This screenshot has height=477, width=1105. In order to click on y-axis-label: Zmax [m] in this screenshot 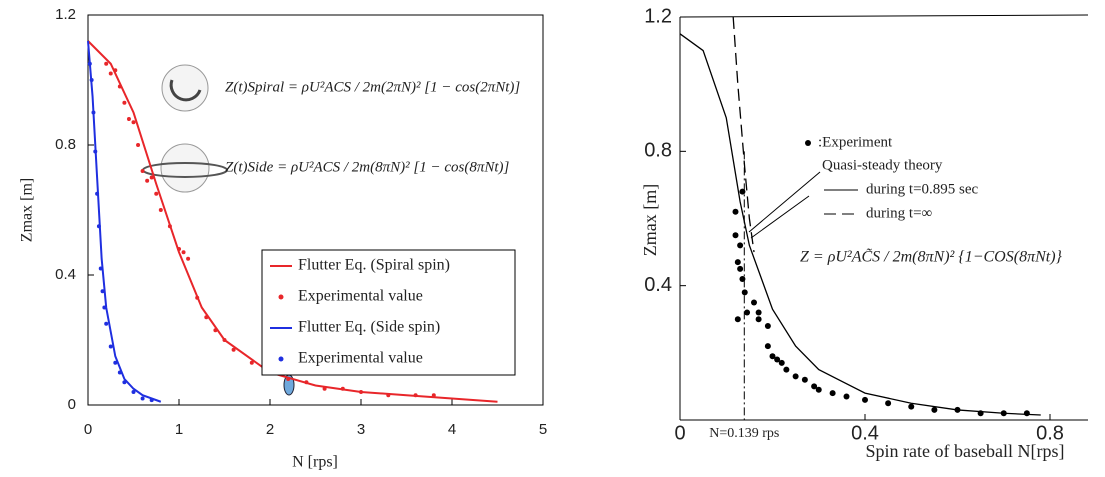, I will do `click(650, 220)`.